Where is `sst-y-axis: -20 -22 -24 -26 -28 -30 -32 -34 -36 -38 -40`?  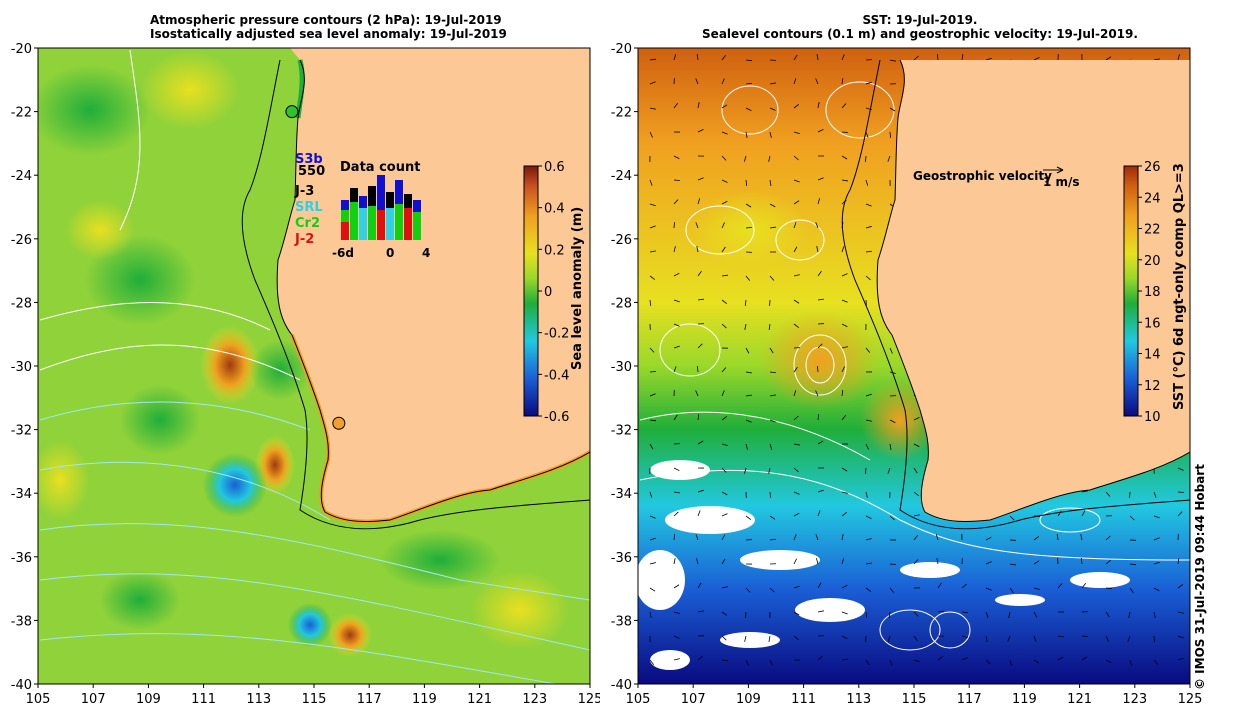
sst-y-axis: -20 -22 -24 -26 -28 -30 -32 -34 -36 -38 -40 is located at coordinates (624, 367).